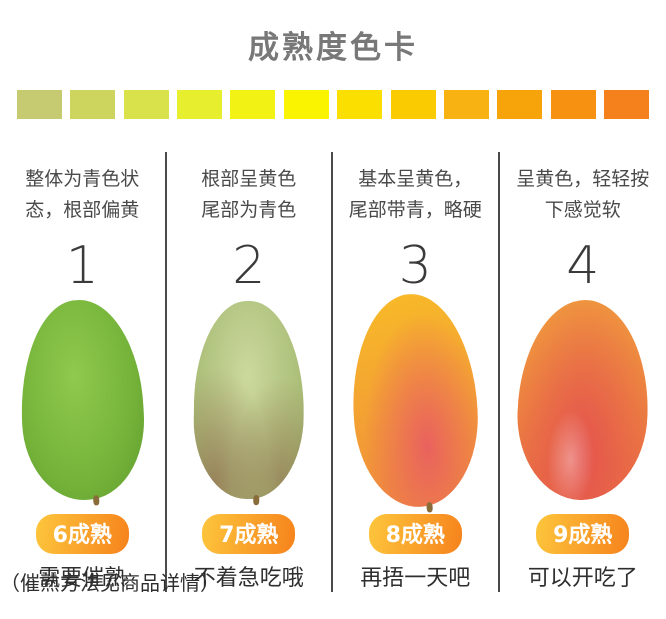 This screenshot has height=619, width=666. Describe the element at coordinates (249, 179) in the screenshot. I see `description-line-1: 根部呈黄色` at that location.